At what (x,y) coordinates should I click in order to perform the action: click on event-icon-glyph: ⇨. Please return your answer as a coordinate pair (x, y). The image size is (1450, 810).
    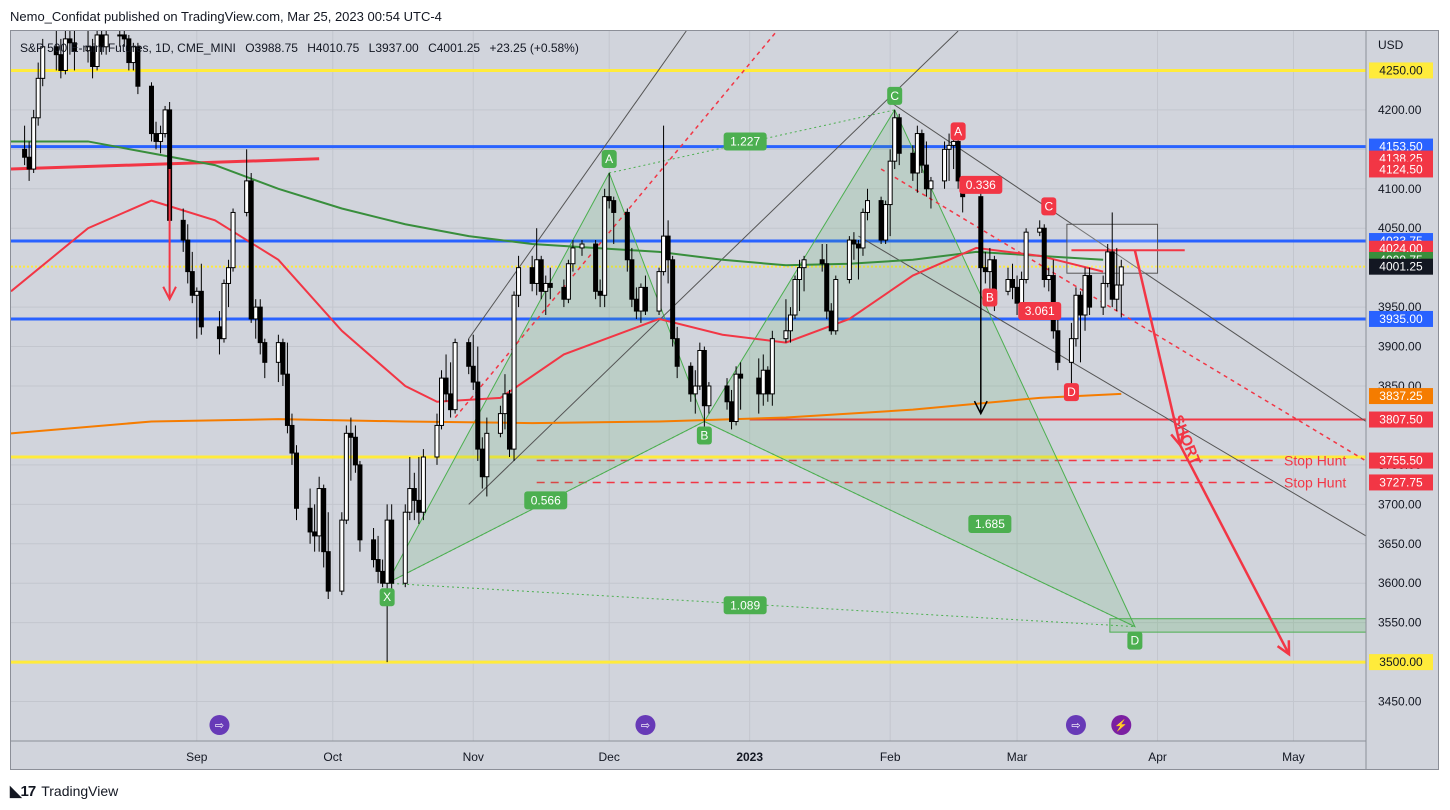
    Looking at the image, I should click on (645, 726).